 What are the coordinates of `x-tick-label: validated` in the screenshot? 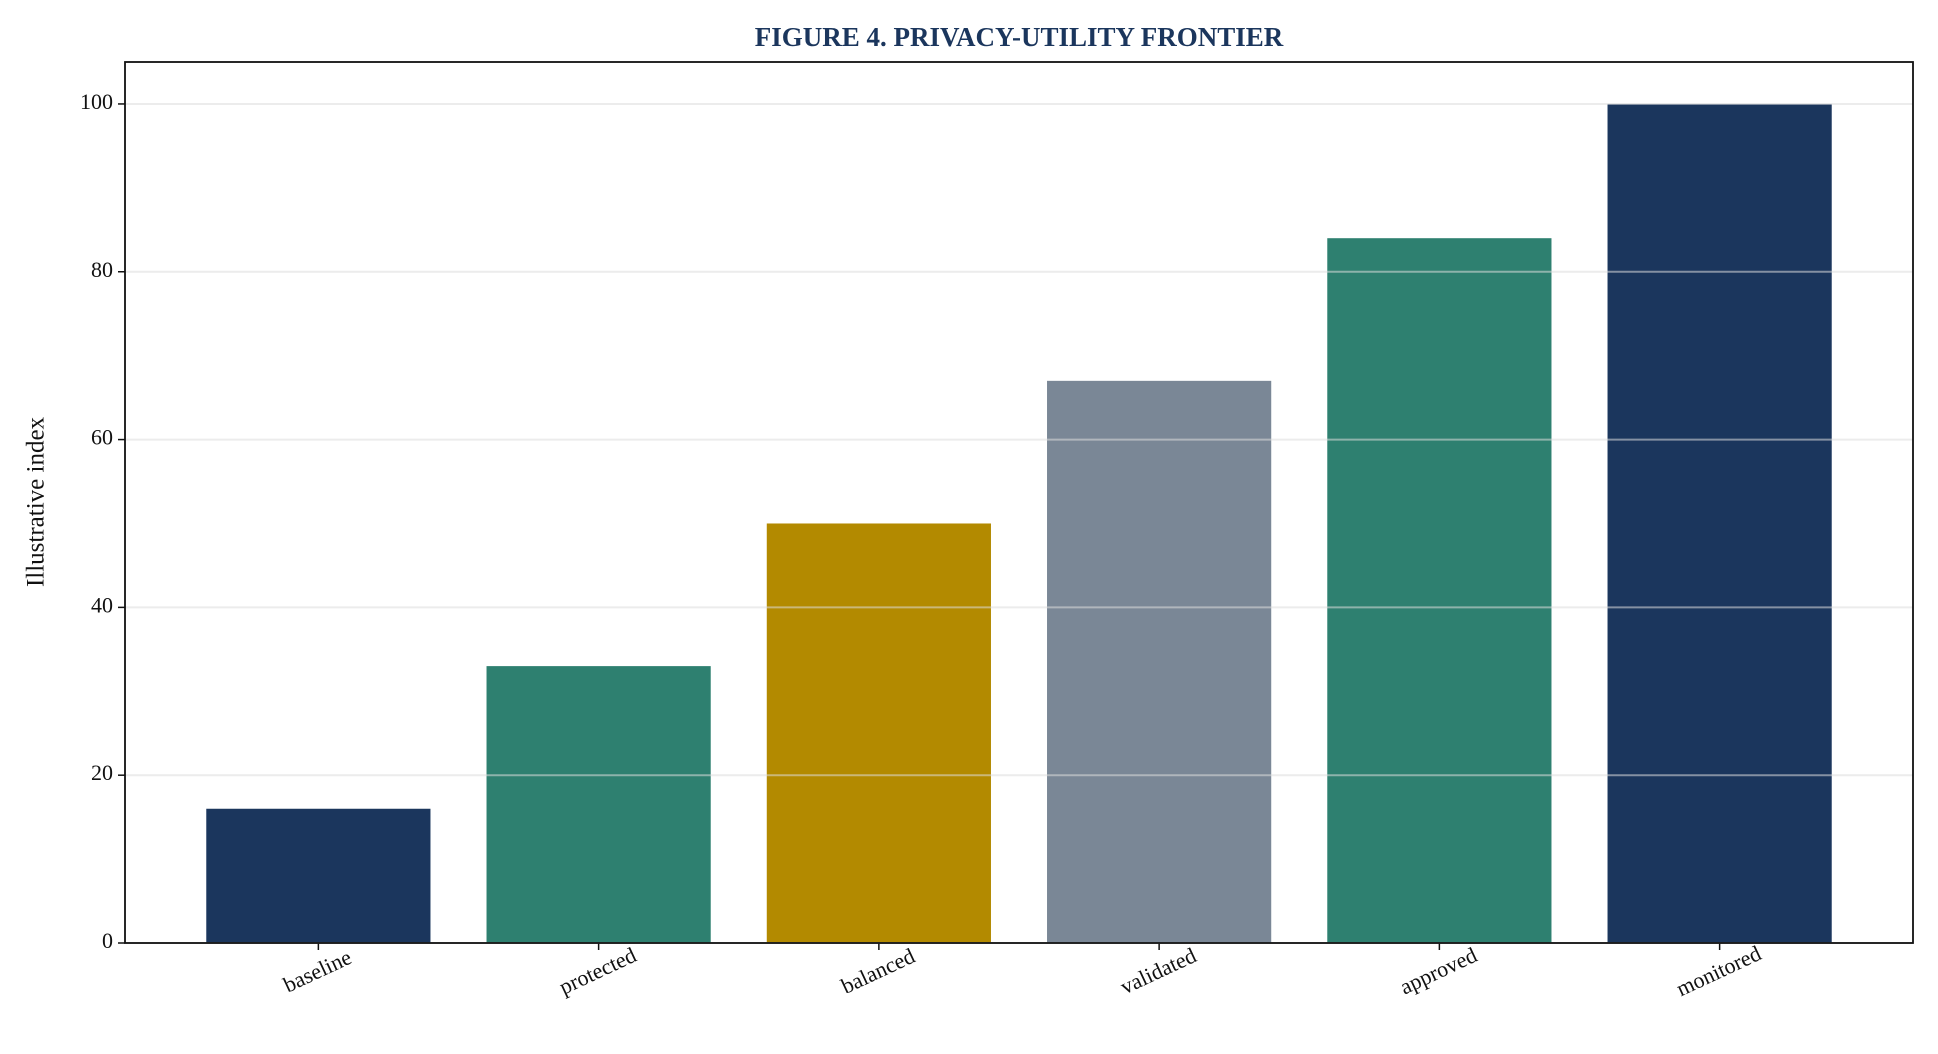 It's located at (1158, 970).